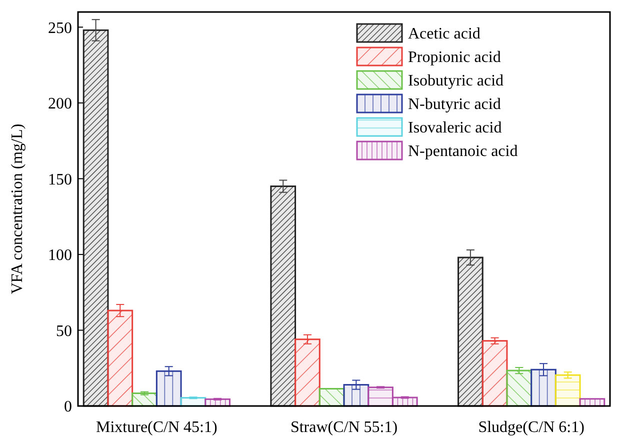  I want to click on legend-label: N-pentanoic acid, so click(463, 151).